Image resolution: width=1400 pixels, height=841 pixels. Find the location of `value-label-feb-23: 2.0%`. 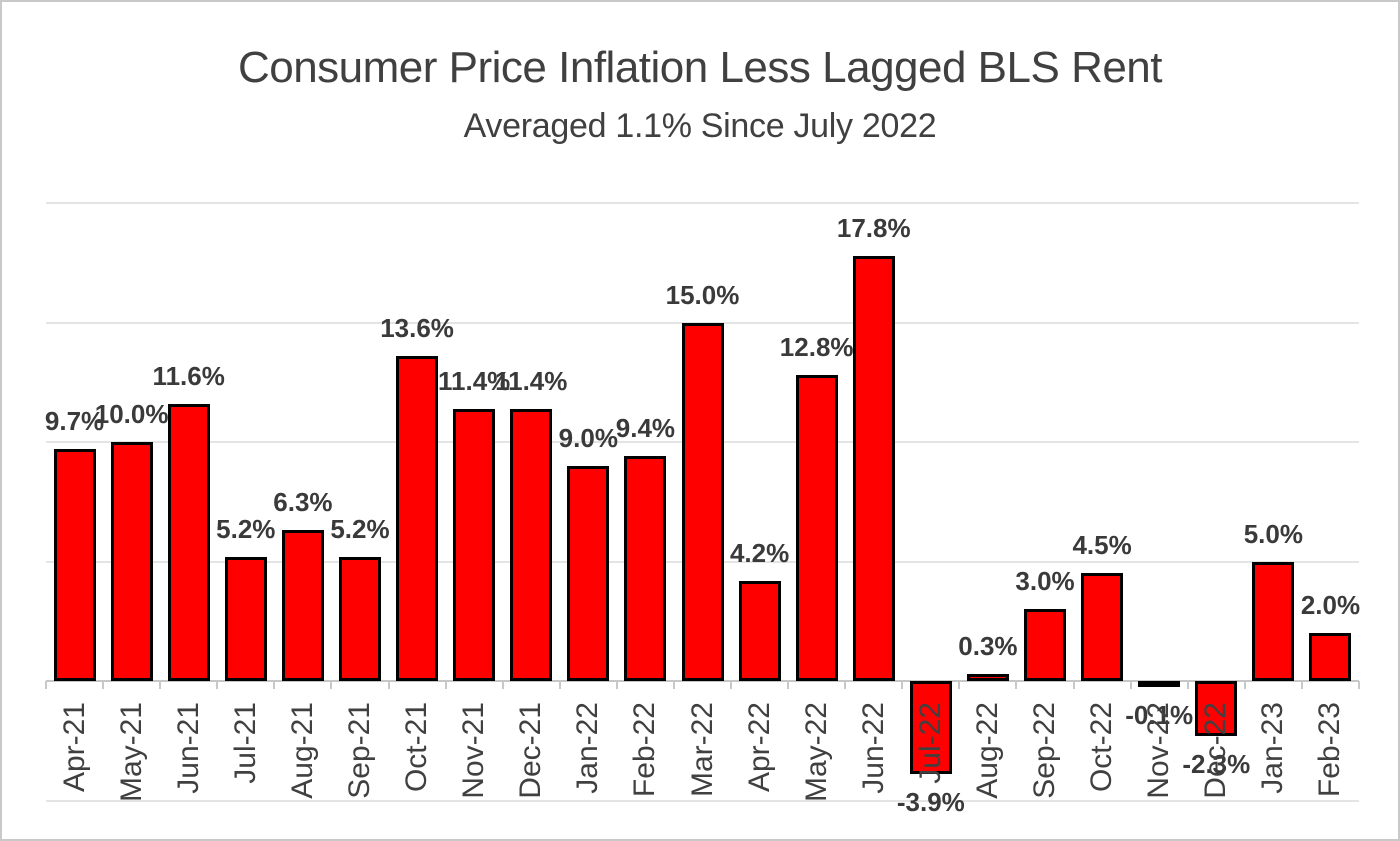

value-label-feb-23: 2.0% is located at coordinates (1330, 605).